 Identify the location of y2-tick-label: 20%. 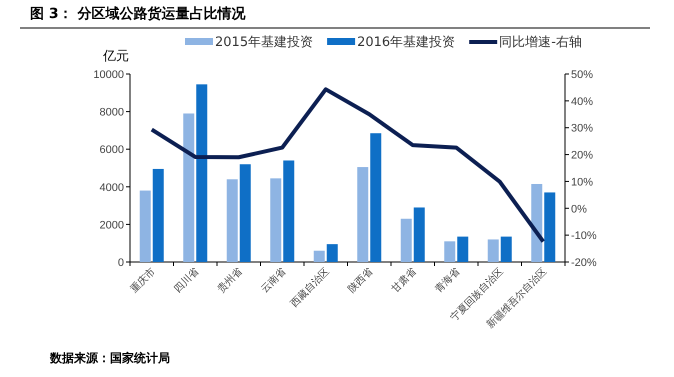
(582, 156).